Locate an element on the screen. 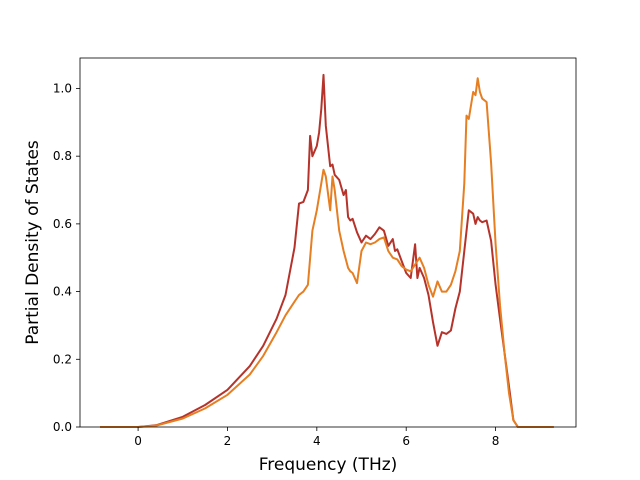 This screenshot has width=640, height=480. y-tick-label: 1.0 is located at coordinates (62, 88).